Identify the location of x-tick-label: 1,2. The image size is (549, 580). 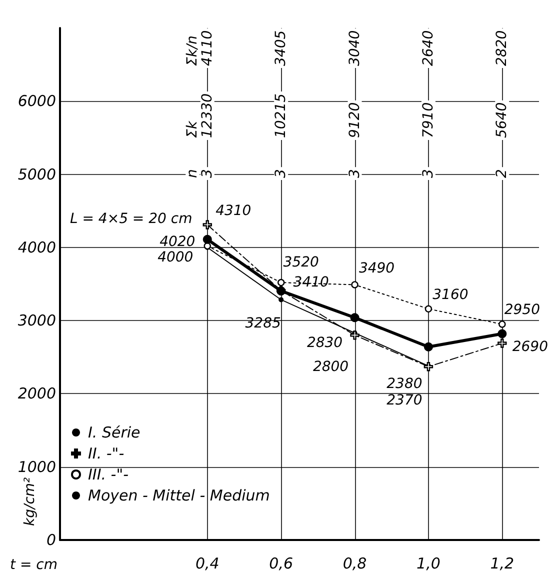
(502, 563).